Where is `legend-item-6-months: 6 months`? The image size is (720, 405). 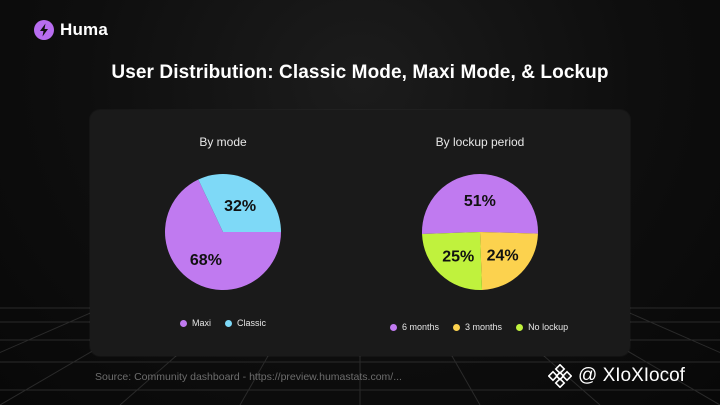
legend-item-6-months: 6 months is located at coordinates (414, 327).